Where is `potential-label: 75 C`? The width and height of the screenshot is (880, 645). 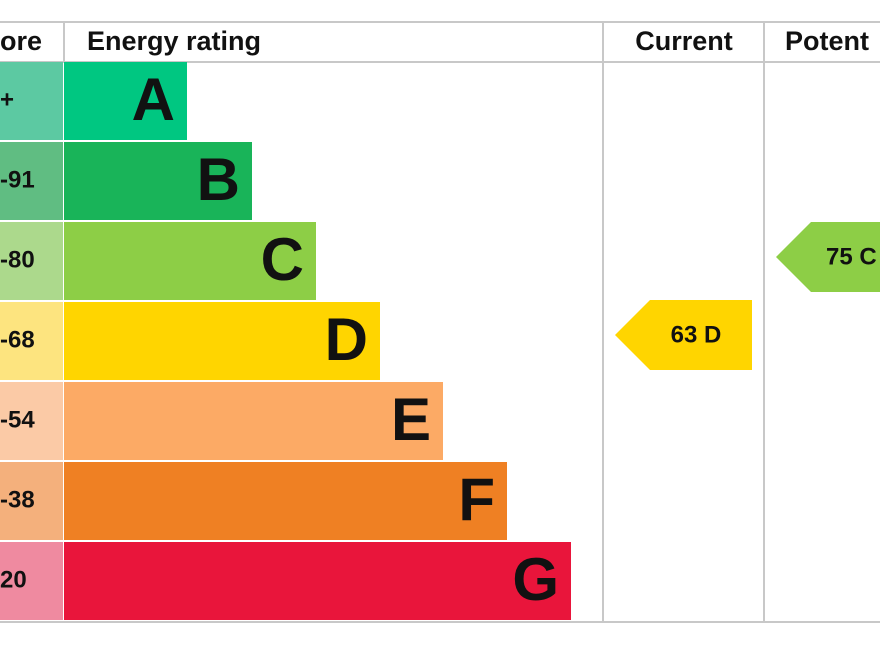 potential-label: 75 C is located at coordinates (851, 256).